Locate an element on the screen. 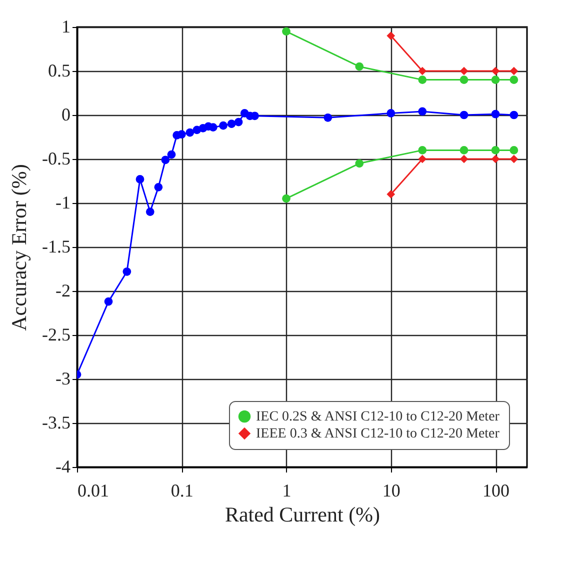 The image size is (574, 567). x-tick-label: 100 is located at coordinates (496, 490).